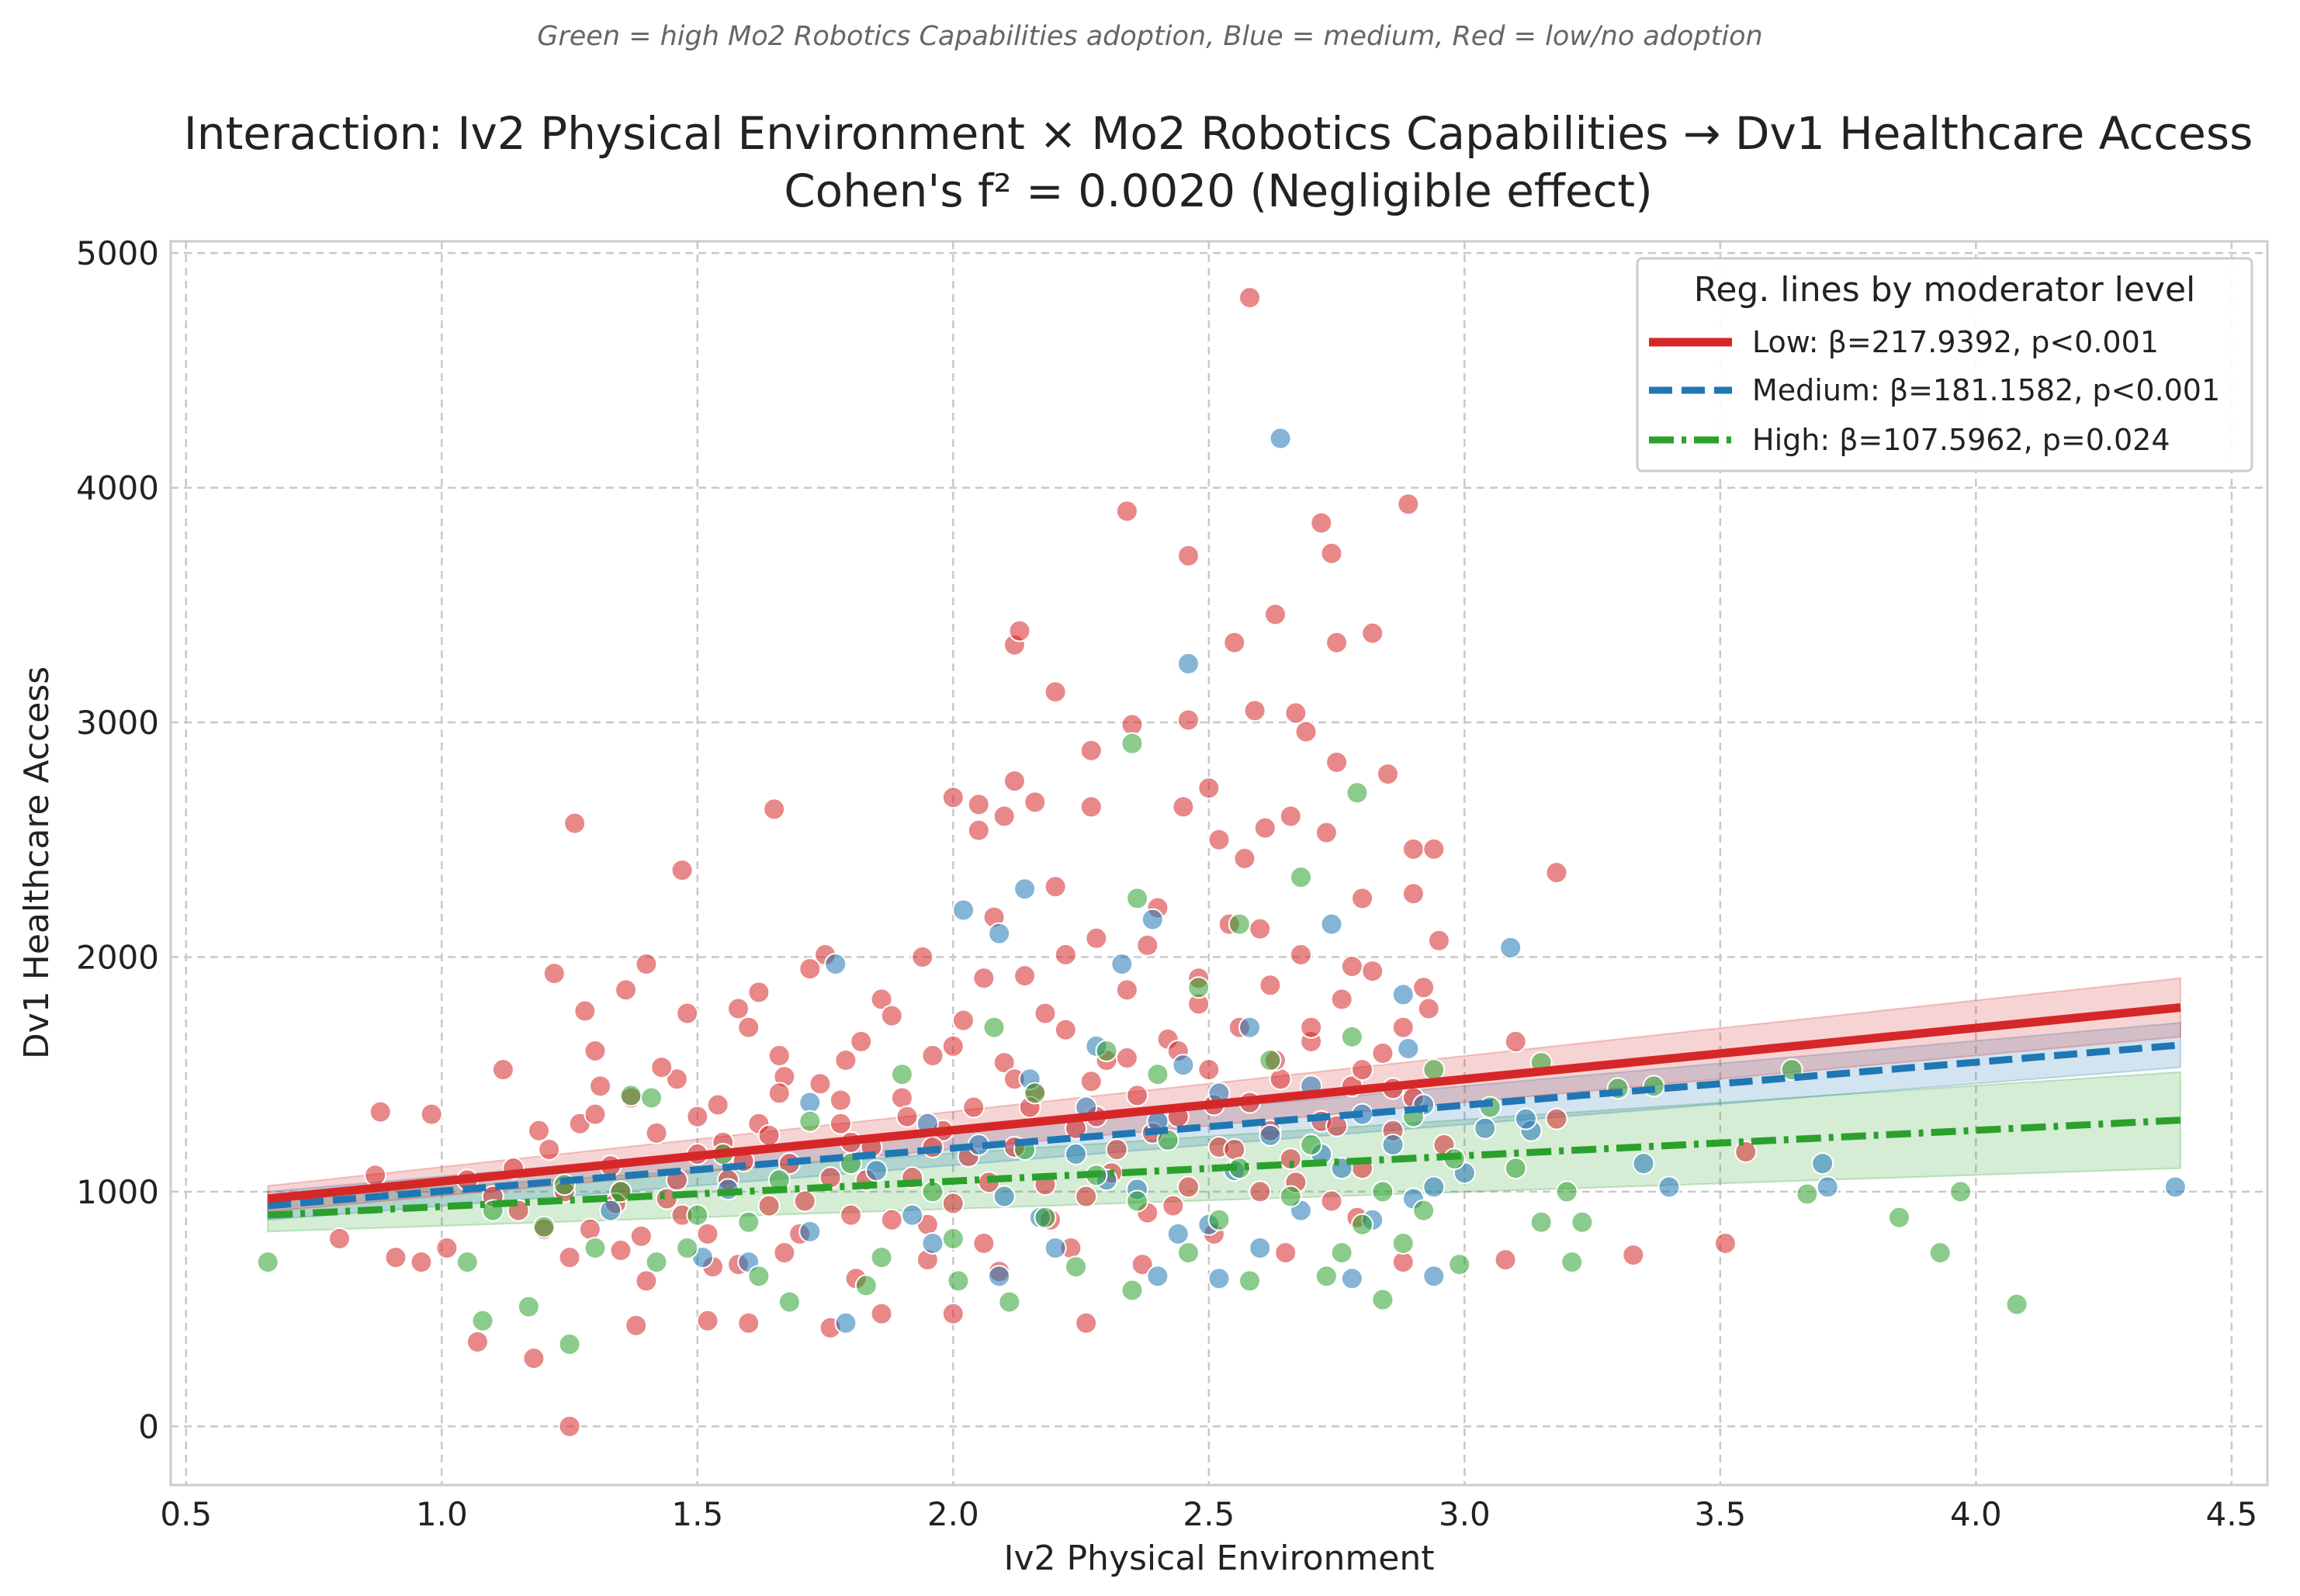 The height and width of the screenshot is (1596, 2300). I want to click on legend-entry-high: High: β=107.5962, p=0.024, so click(1961, 440).